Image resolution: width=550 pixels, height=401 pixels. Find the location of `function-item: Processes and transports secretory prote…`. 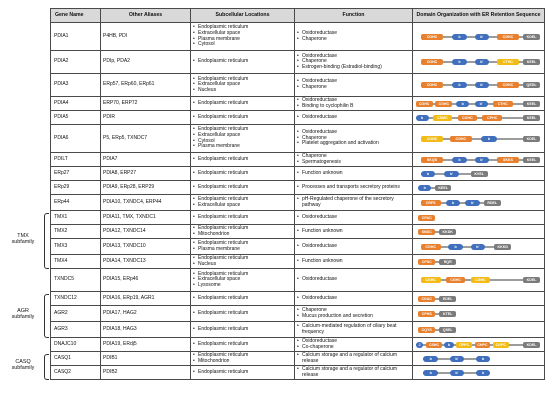

function-item: Processes and transports secretory prote… is located at coordinates (353, 187).